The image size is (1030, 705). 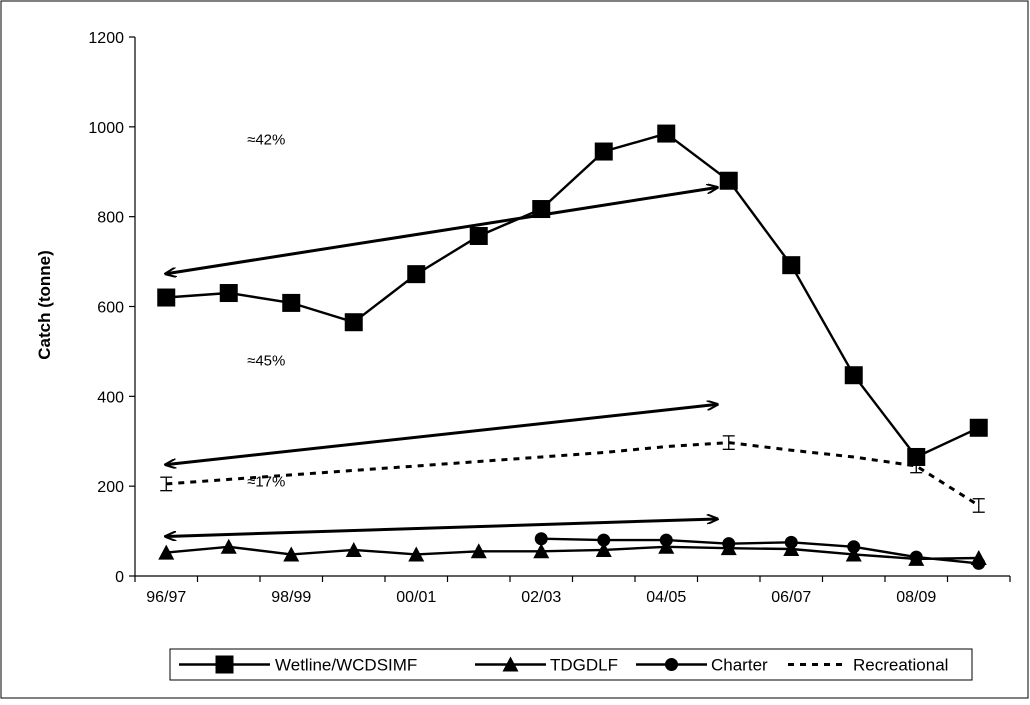 I want to click on series-line-recreational, so click(x=573, y=474).